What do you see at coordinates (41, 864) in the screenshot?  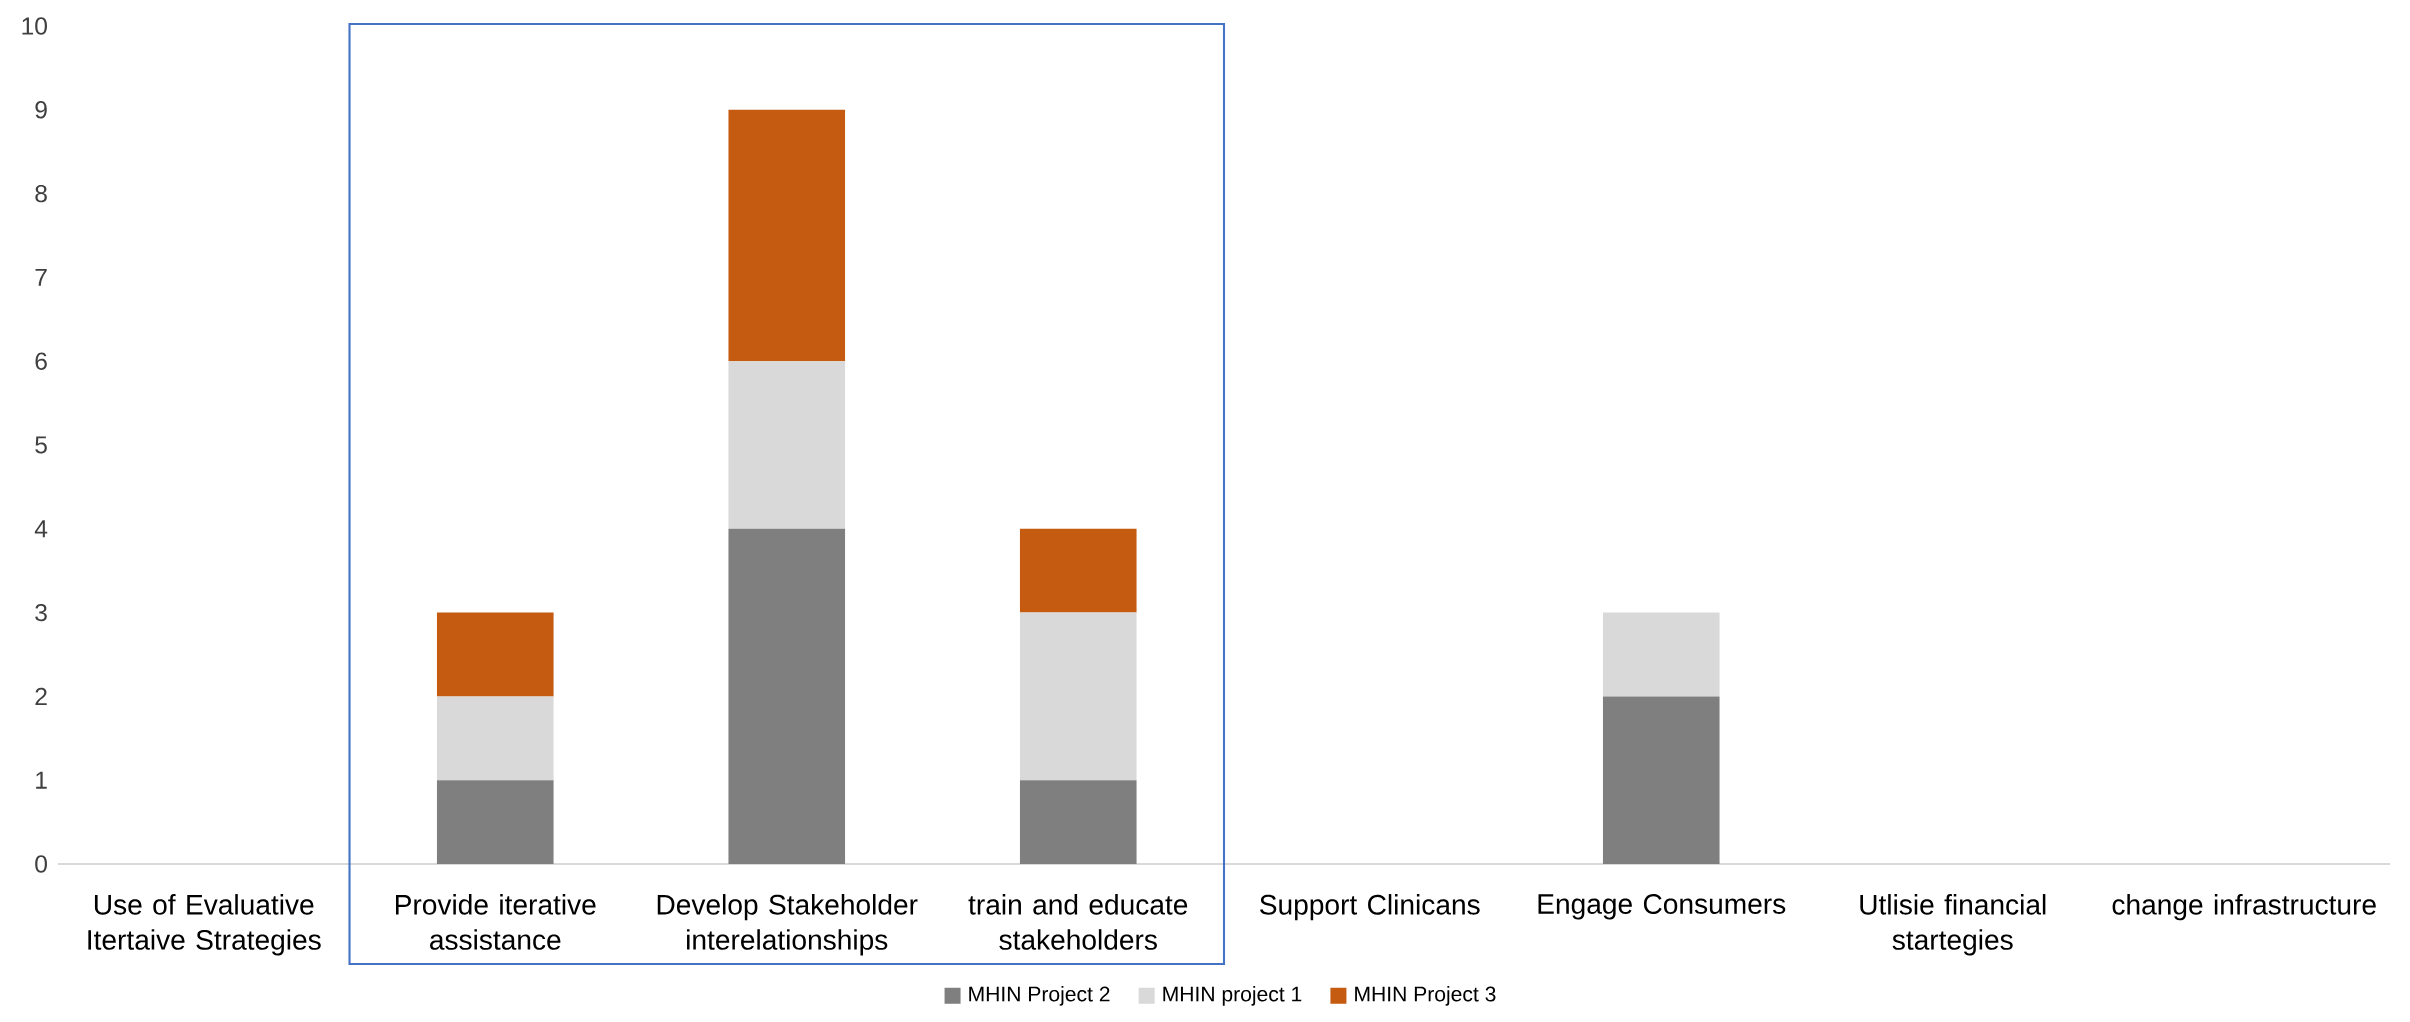 I see `y-tick-label: 0` at bounding box center [41, 864].